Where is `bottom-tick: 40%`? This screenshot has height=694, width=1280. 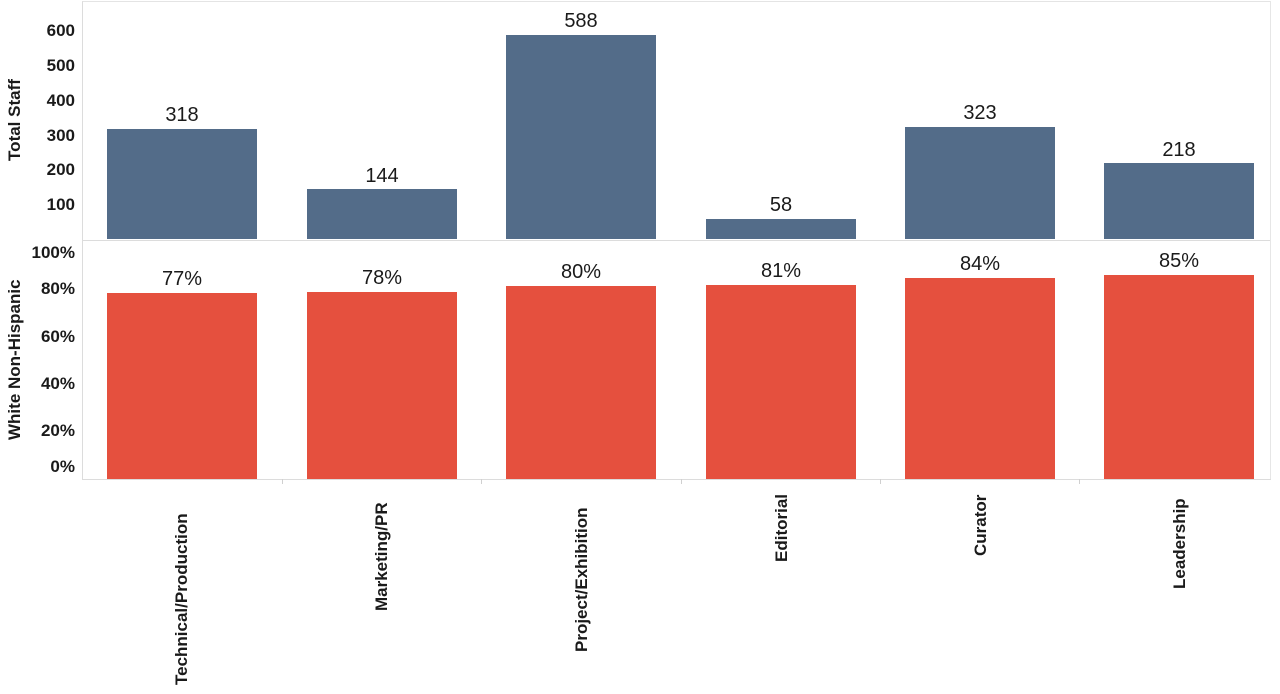 bottom-tick: 40% is located at coordinates (57, 383).